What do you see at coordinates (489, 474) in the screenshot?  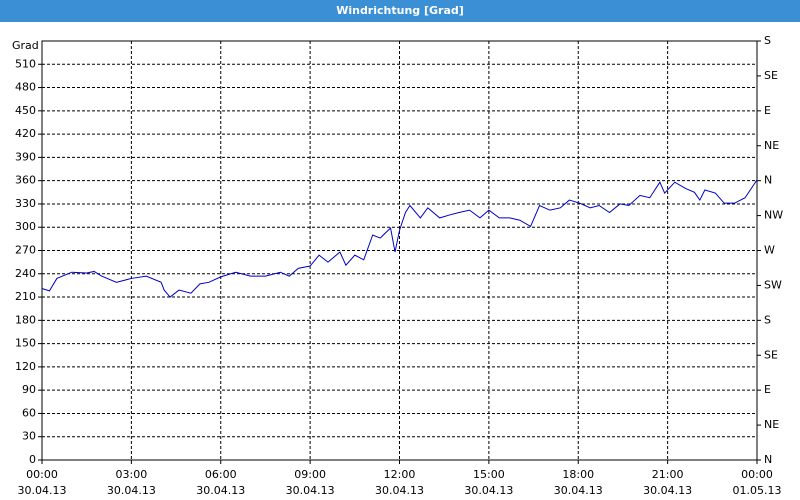 I see `x-tick-label: 15:00` at bounding box center [489, 474].